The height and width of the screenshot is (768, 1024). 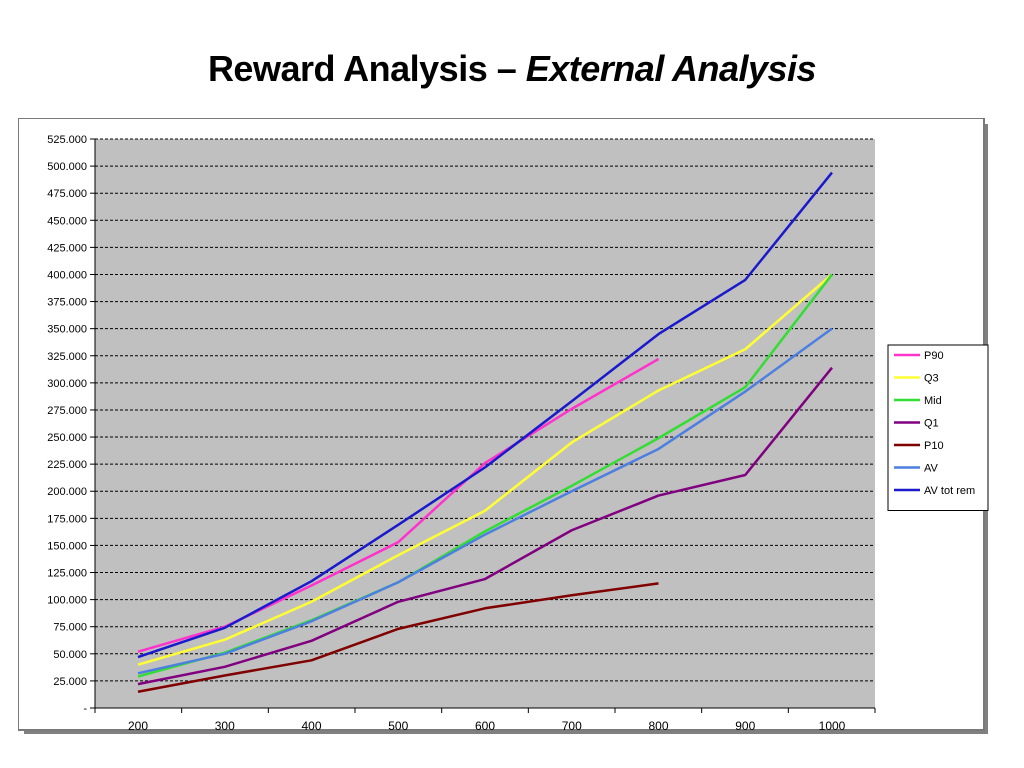 I want to click on y-tick-label: 400.000, so click(x=67, y=275).